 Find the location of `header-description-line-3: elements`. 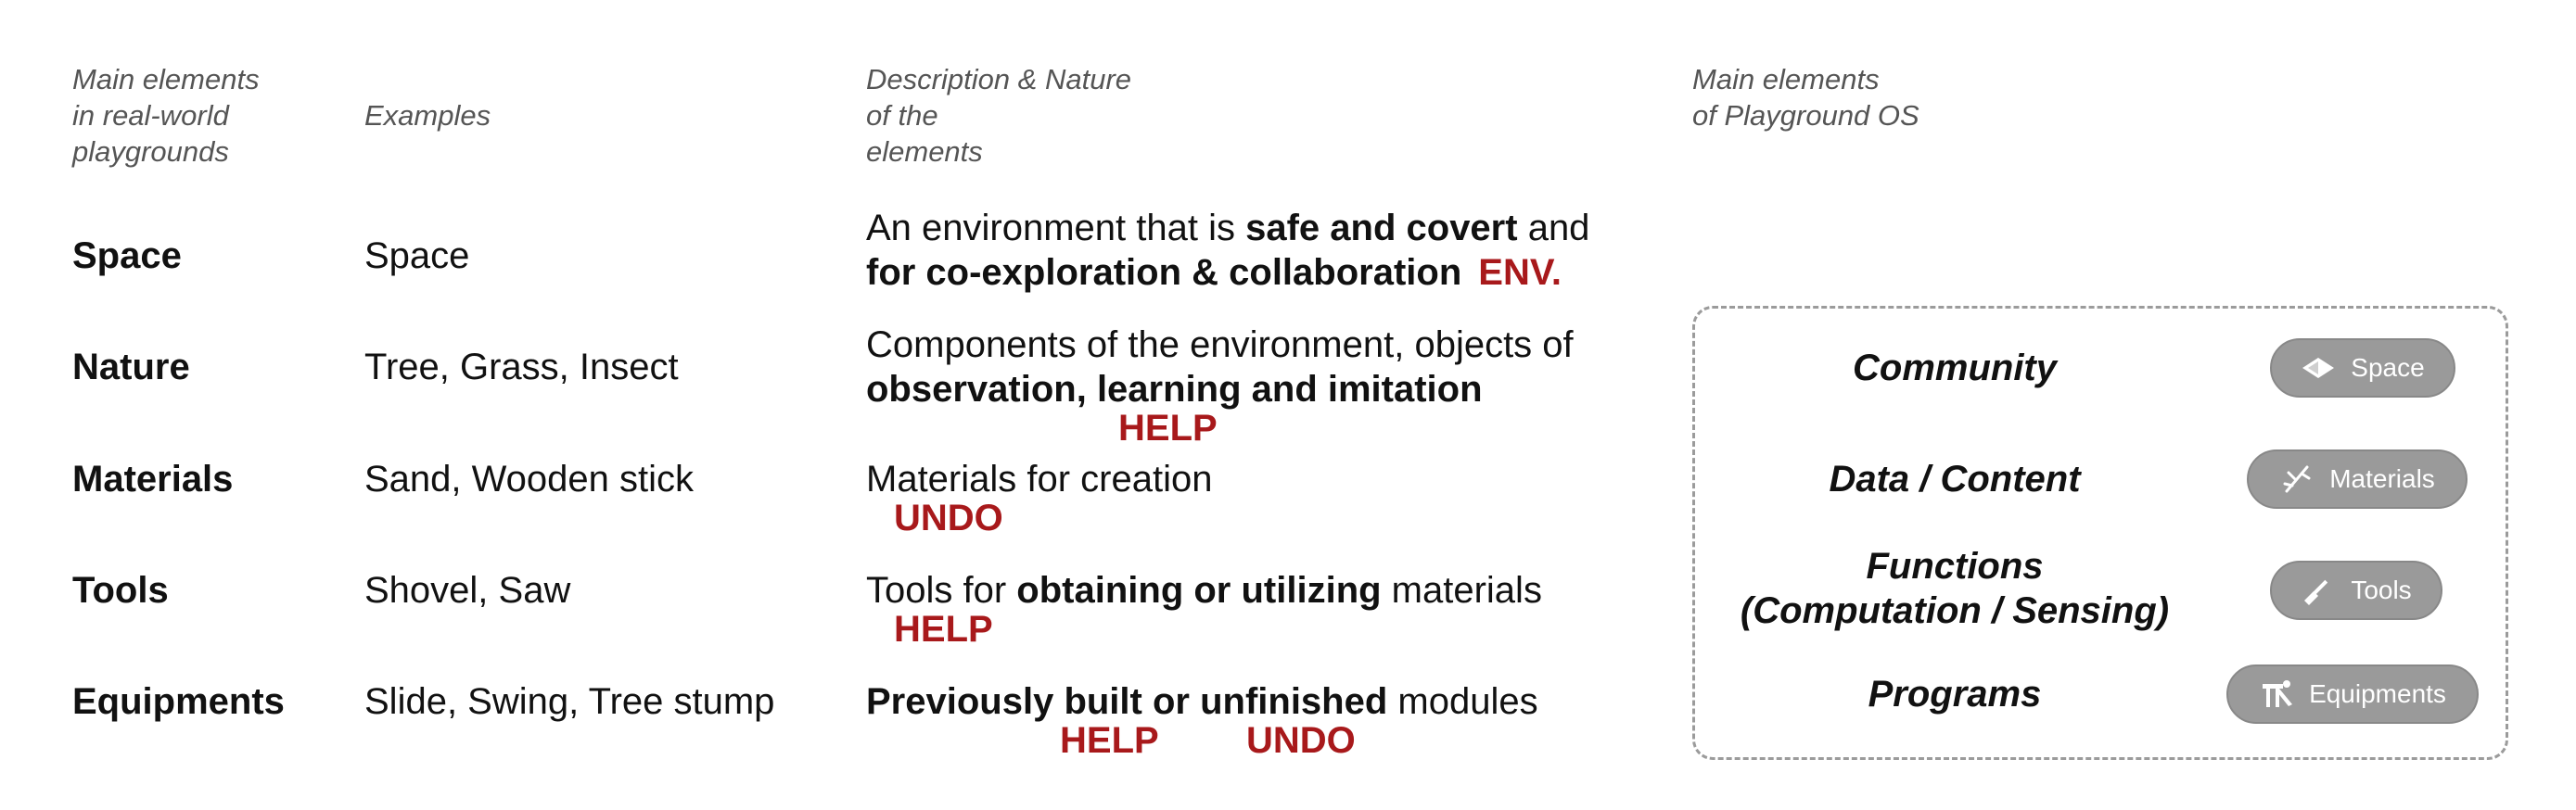

header-description-line-3: elements is located at coordinates (924, 151).